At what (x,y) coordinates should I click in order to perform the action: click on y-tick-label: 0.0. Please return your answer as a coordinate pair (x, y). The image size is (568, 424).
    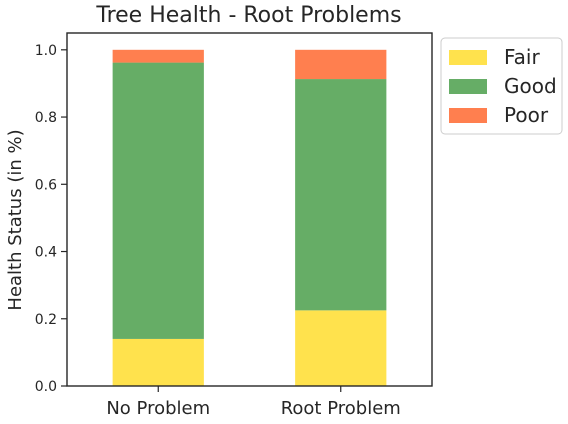
    Looking at the image, I should click on (46, 387).